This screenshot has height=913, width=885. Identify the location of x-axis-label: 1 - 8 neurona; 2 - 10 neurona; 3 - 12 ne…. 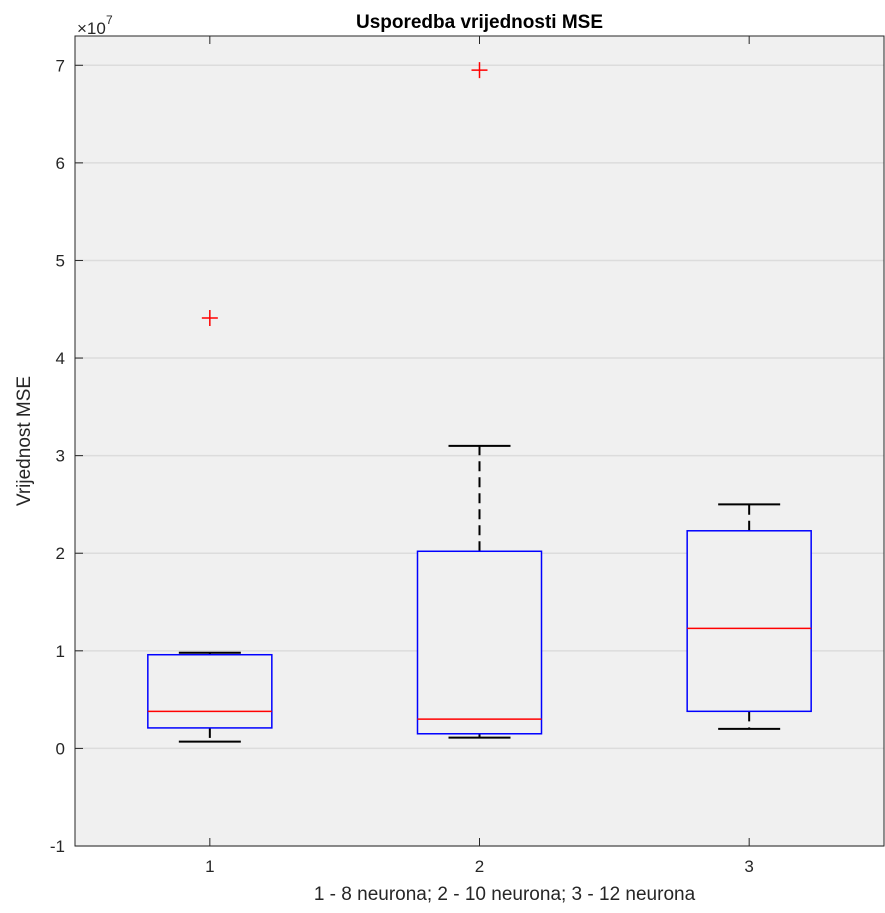
(505, 894).